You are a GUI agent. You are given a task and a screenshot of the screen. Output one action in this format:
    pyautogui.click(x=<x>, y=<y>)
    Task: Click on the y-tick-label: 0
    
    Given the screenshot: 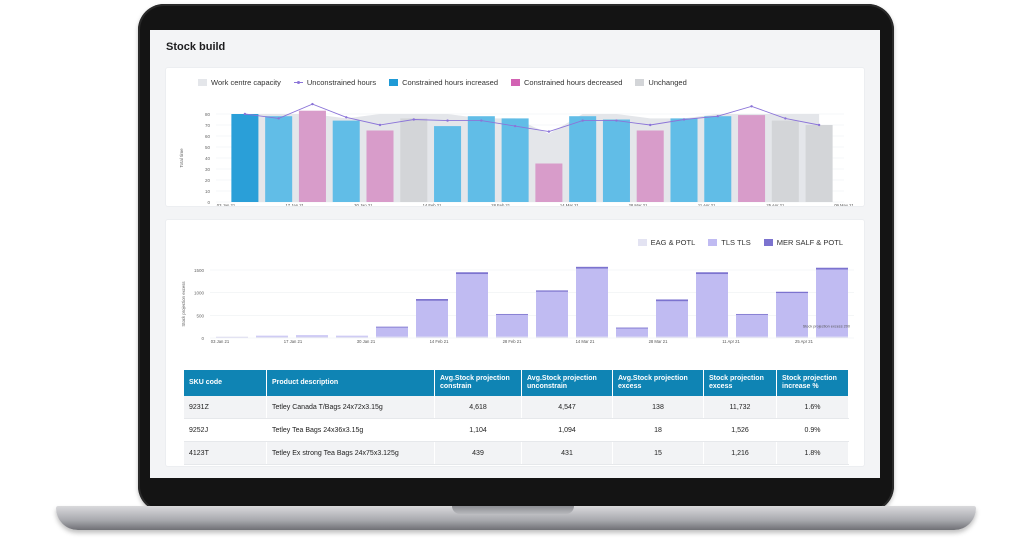 What is the action you would take?
    pyautogui.click(x=208, y=202)
    